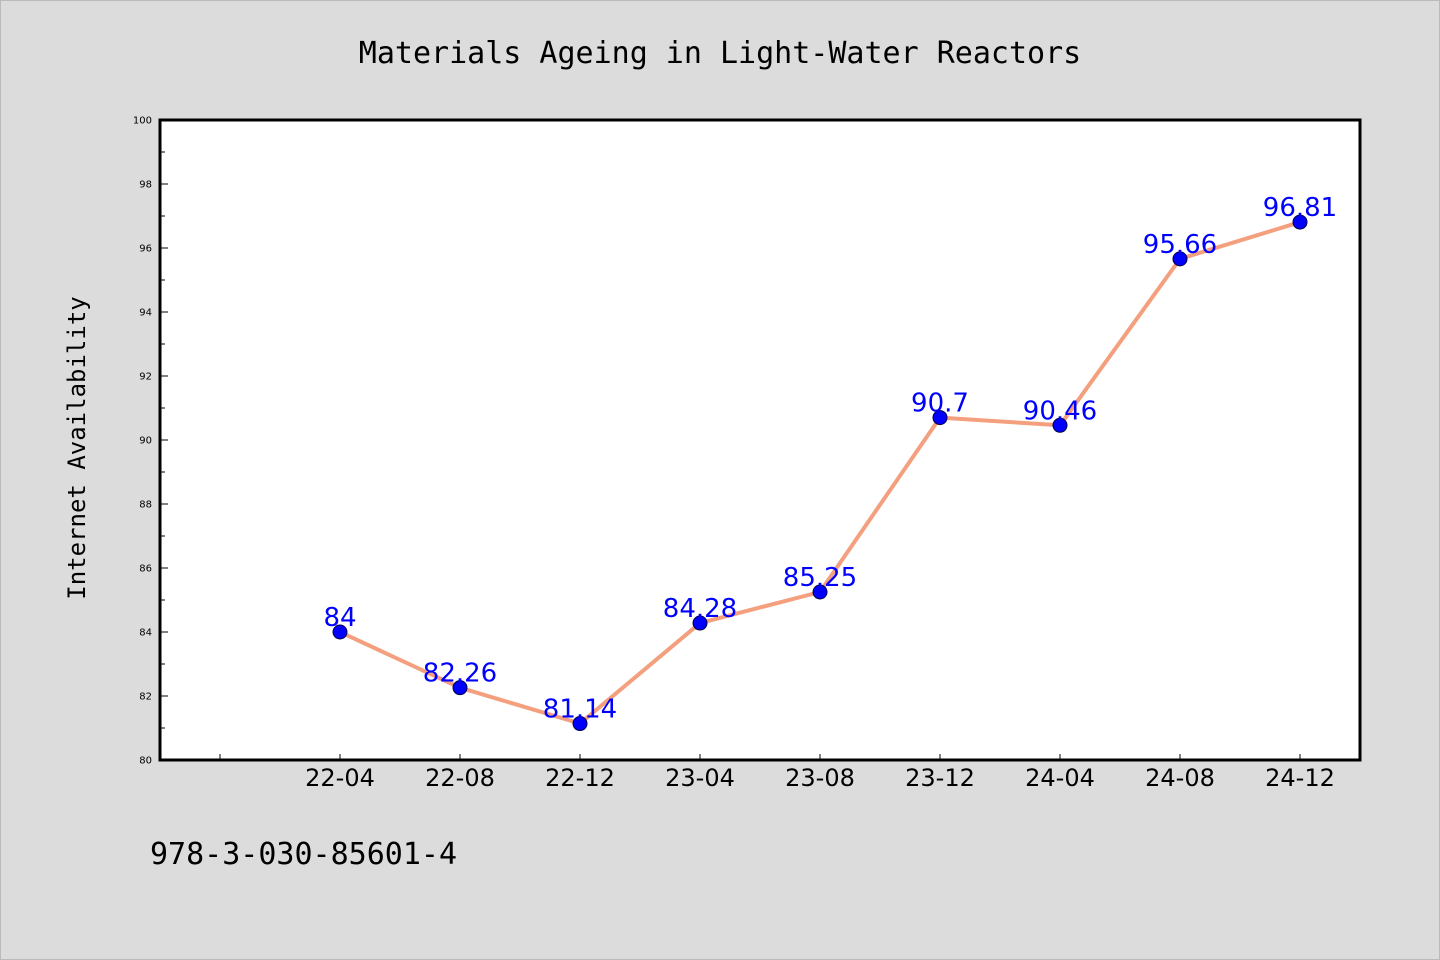 This screenshot has height=960, width=1440. Describe the element at coordinates (580, 710) in the screenshot. I see `data-label: 81.14` at that location.